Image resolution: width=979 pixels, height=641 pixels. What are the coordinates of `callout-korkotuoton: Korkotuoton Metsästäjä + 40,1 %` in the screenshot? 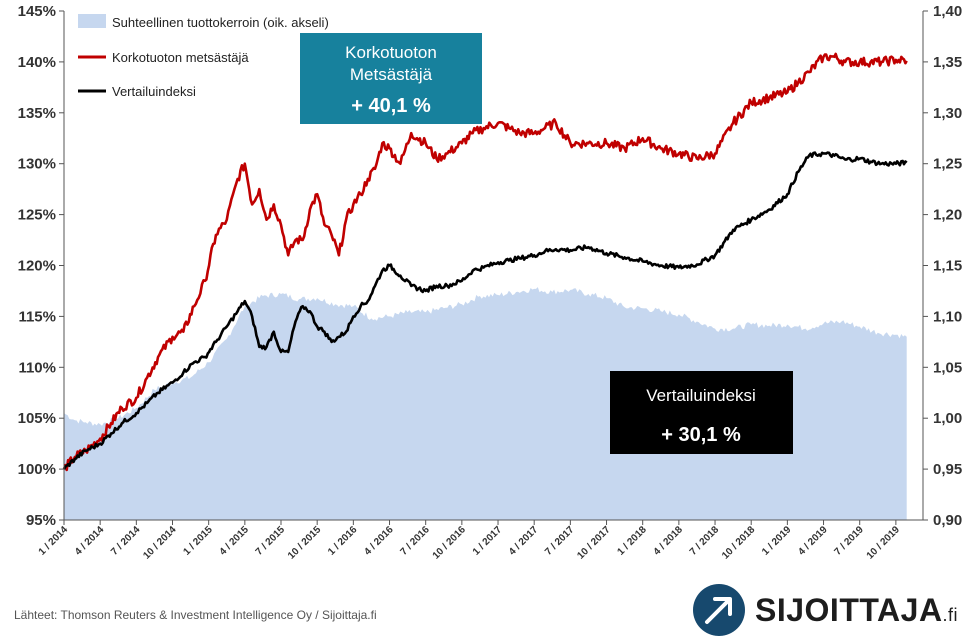 It's located at (391, 78).